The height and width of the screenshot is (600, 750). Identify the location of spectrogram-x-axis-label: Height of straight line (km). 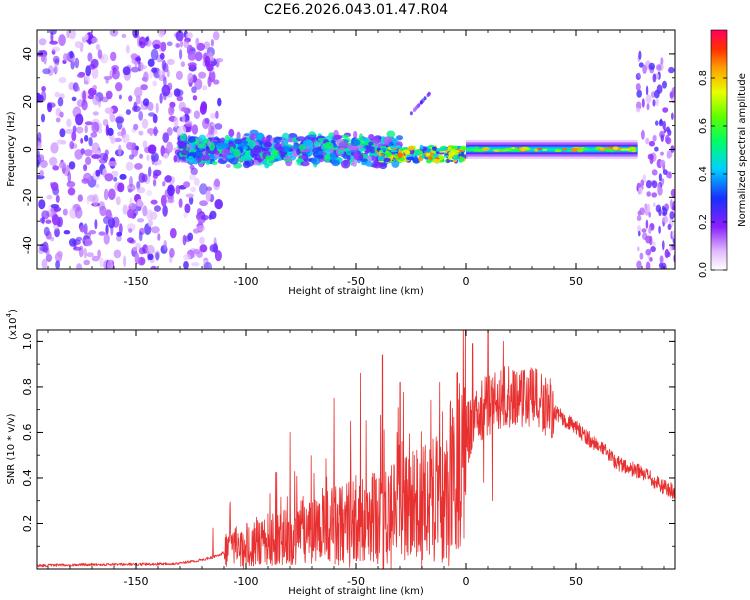
(356, 291).